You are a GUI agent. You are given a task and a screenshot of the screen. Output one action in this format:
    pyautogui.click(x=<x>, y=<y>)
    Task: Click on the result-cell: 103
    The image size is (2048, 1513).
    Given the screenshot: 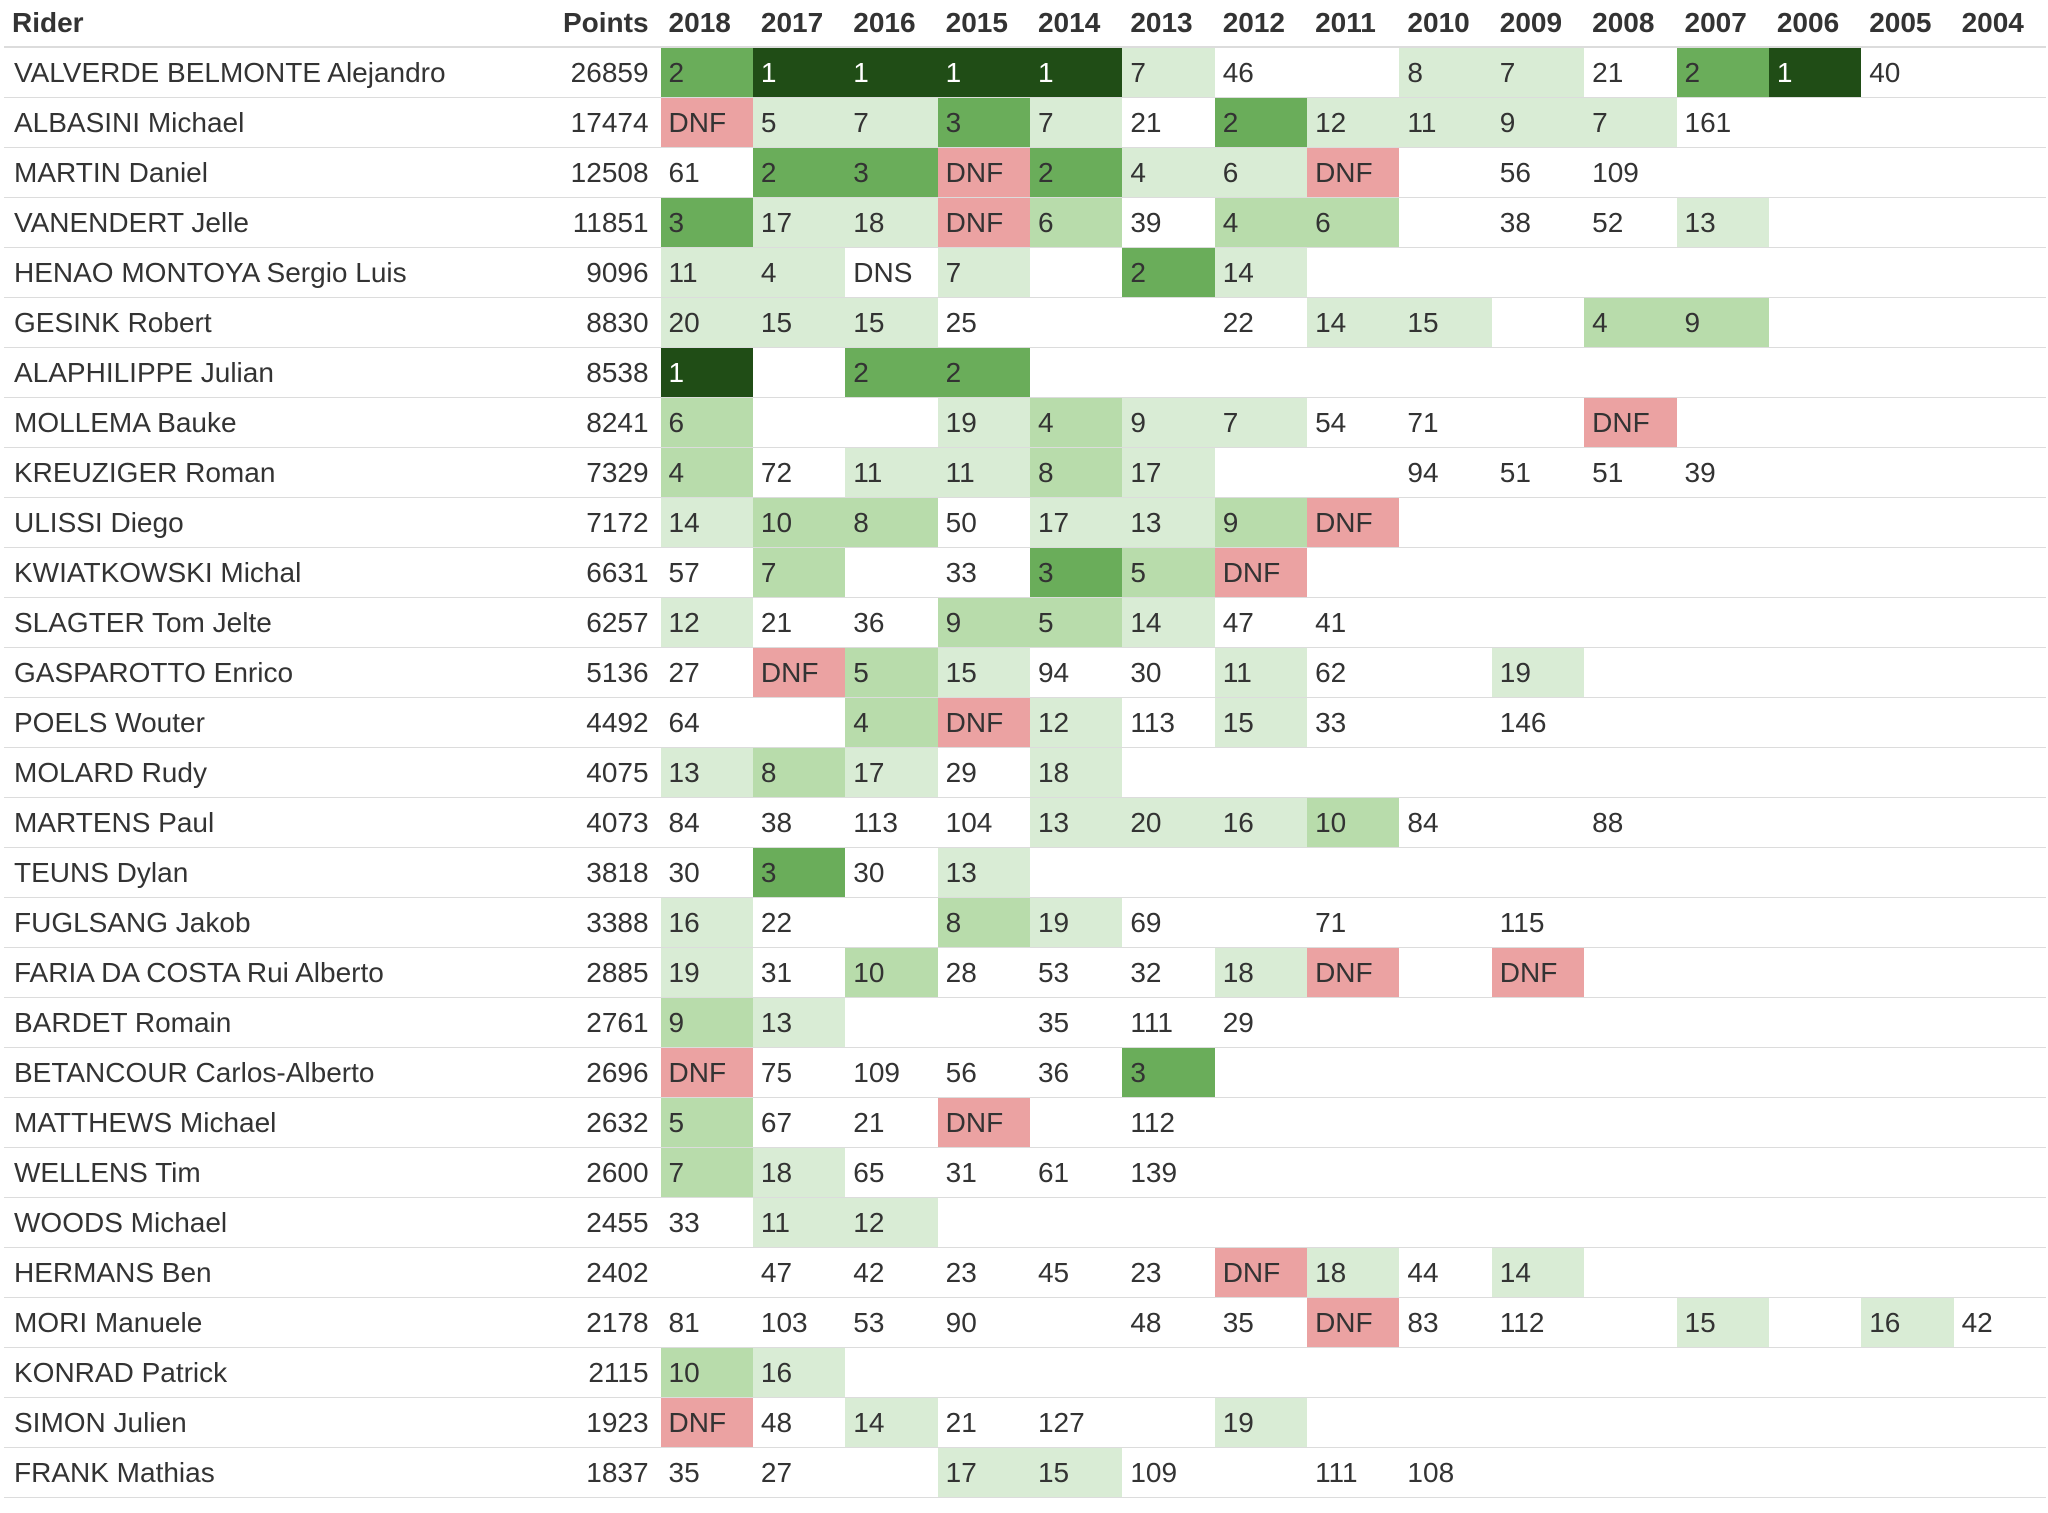 What is the action you would take?
    pyautogui.click(x=799, y=1322)
    